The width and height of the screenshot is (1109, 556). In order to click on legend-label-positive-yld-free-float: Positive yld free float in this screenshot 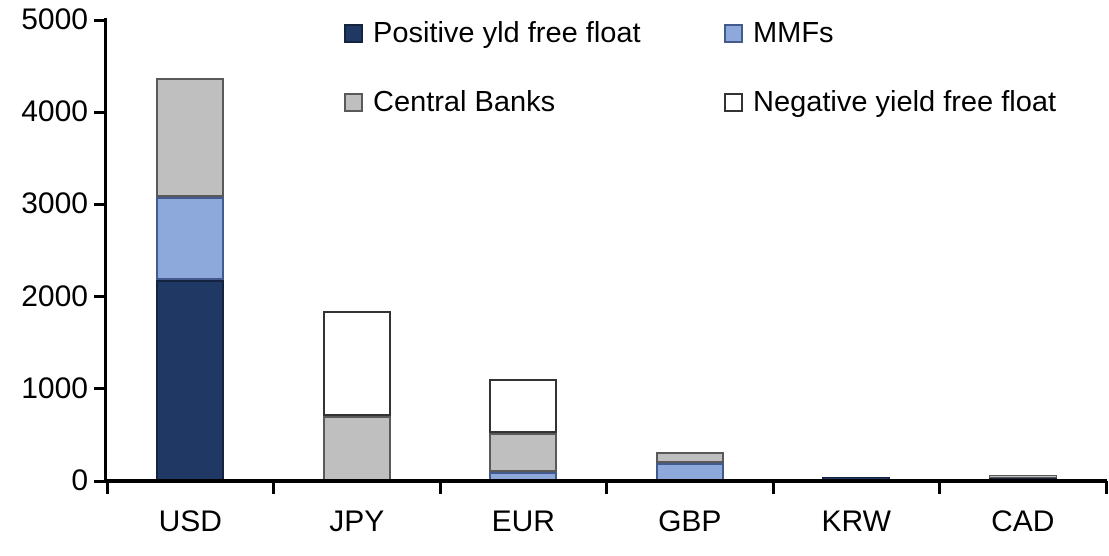, I will do `click(507, 32)`.